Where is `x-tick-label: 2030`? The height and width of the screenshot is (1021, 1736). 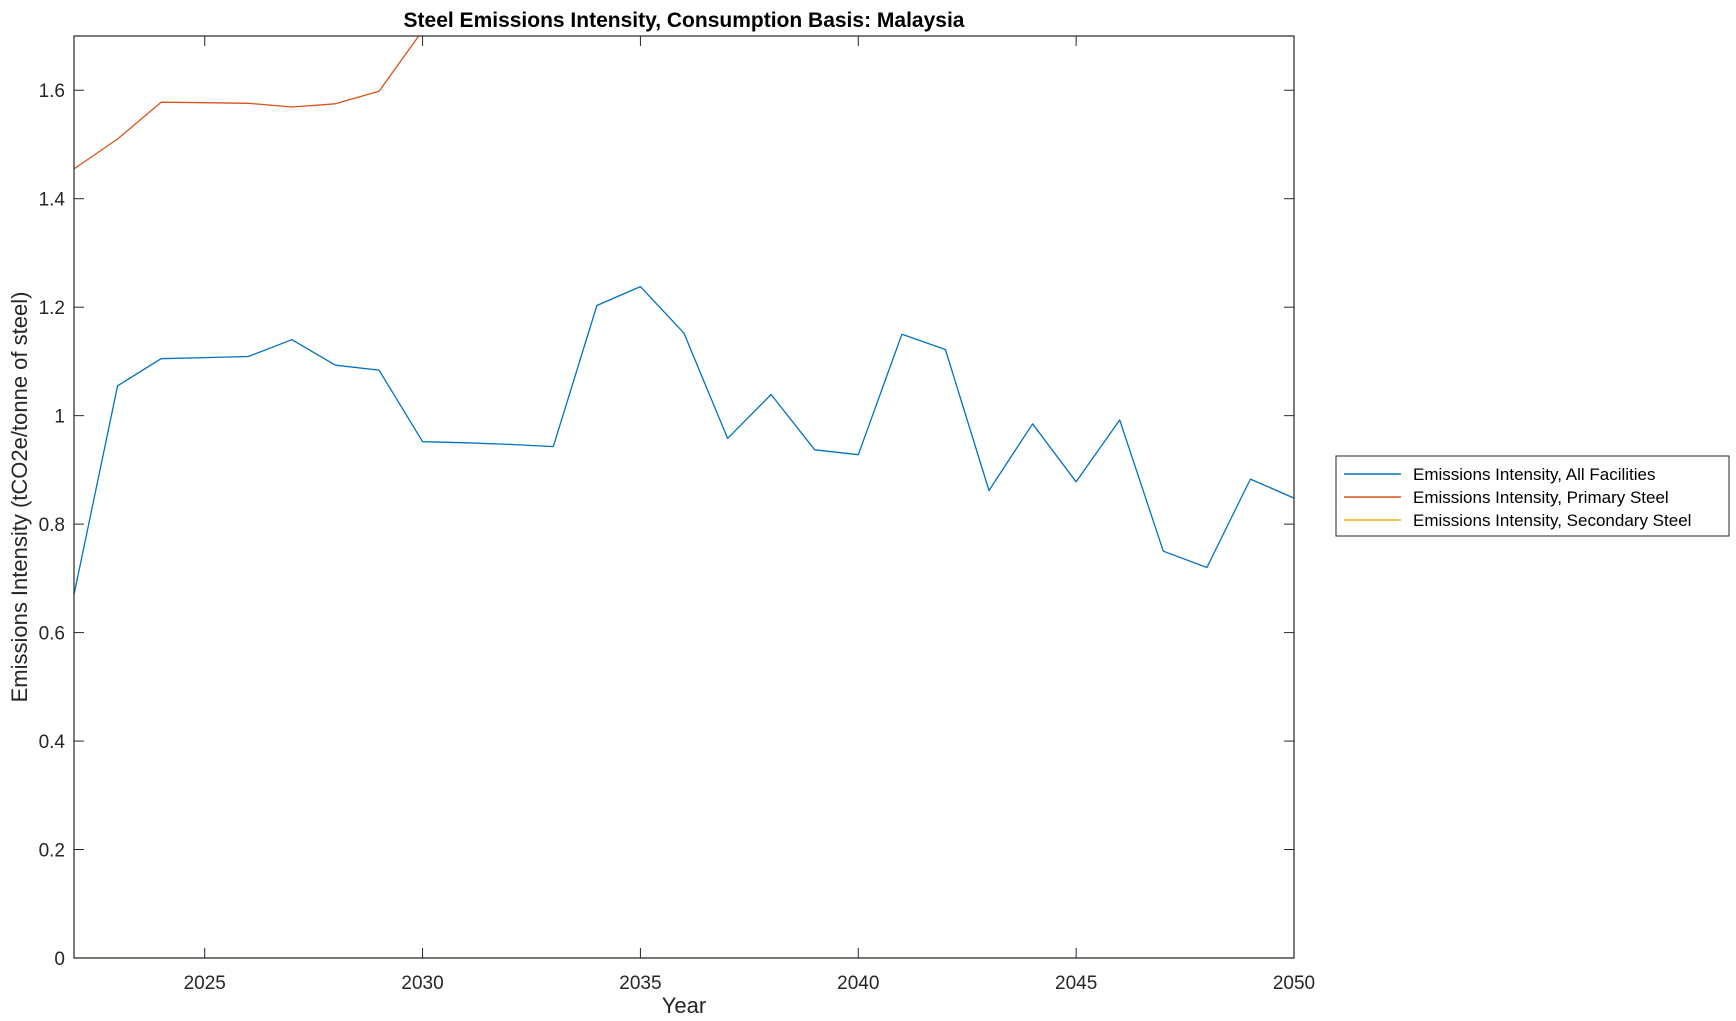
x-tick-label: 2030 is located at coordinates (422, 983).